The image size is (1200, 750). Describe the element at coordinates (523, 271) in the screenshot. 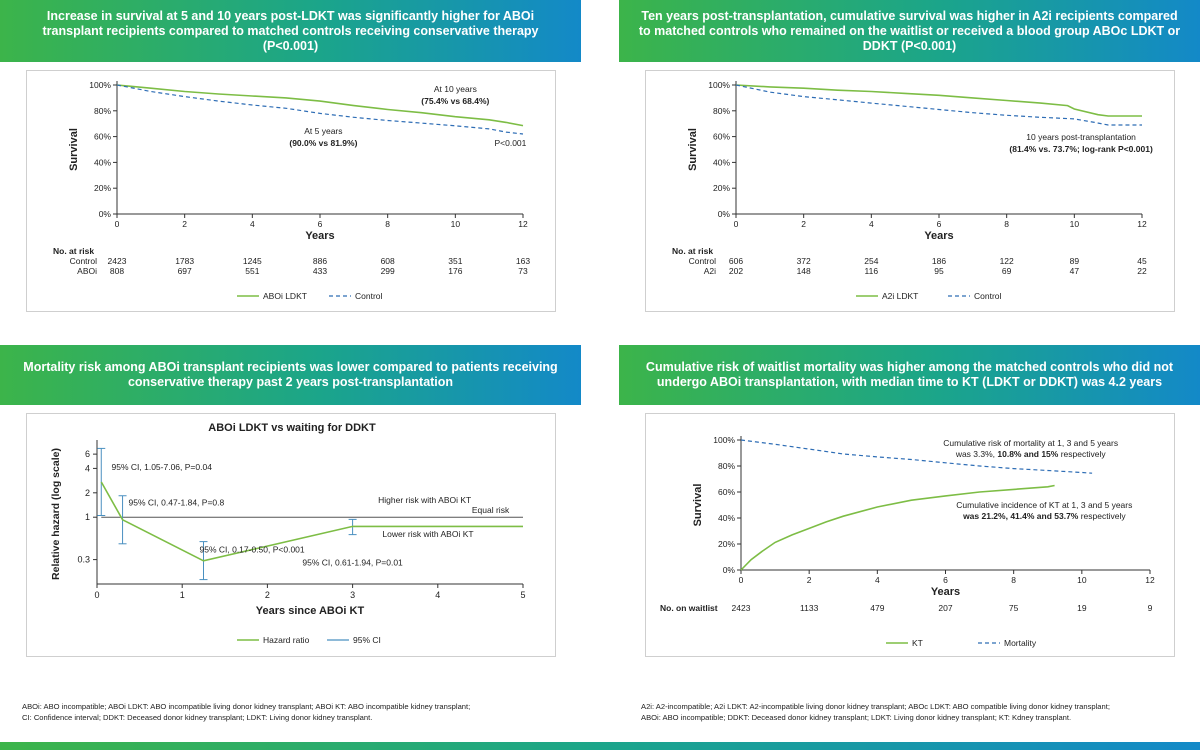

I see `risk-value: 73` at that location.